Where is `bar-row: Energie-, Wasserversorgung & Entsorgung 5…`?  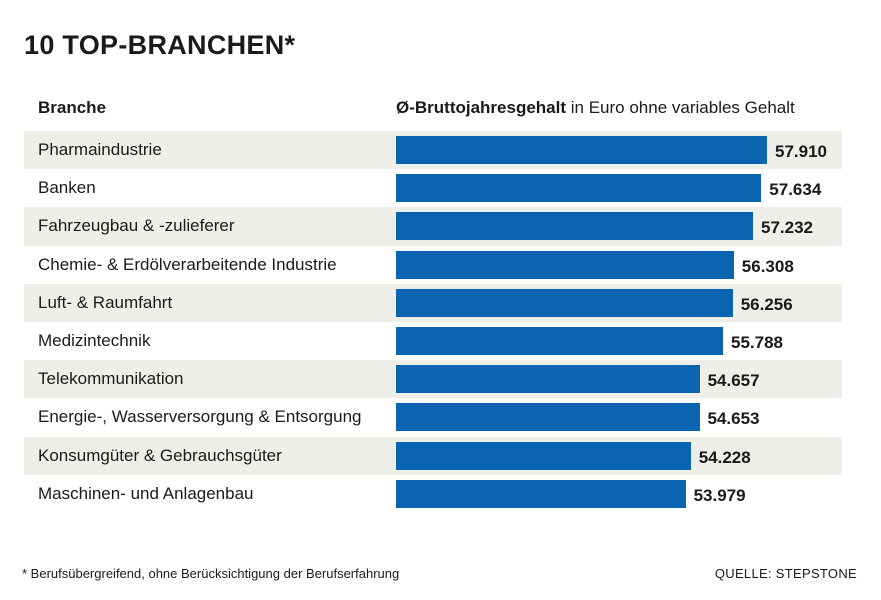
bar-row: Energie-, Wasserversorgung & Entsorgung 5… is located at coordinates (433, 417).